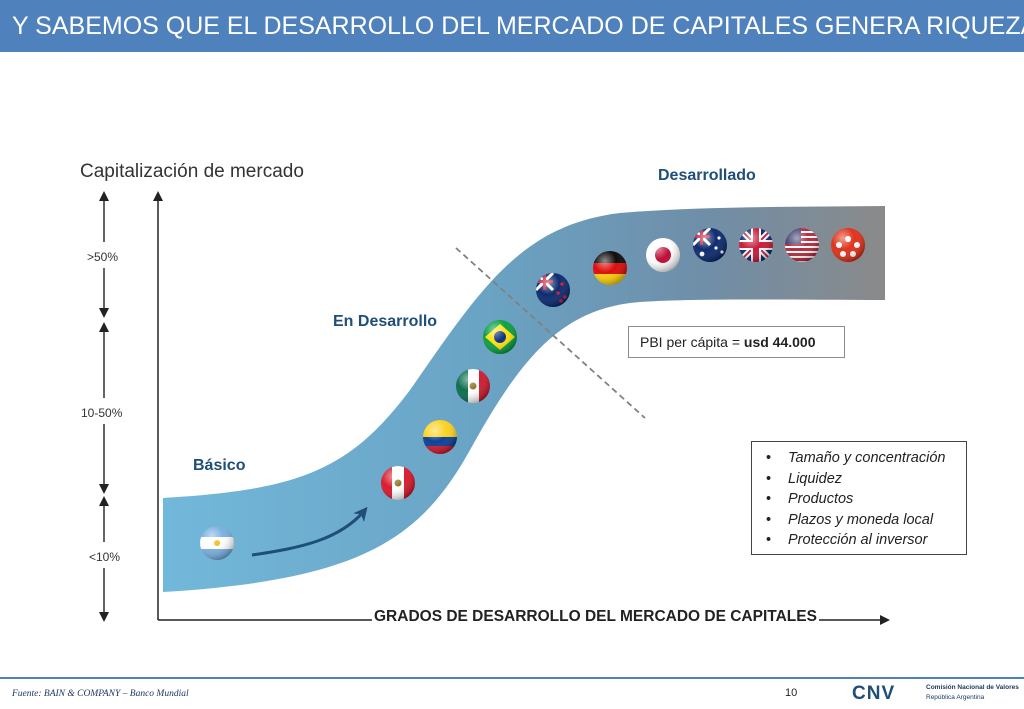 This screenshot has height=709, width=1024. What do you see at coordinates (779, 342) in the screenshot?
I see `pbi-value: usd 44.000` at bounding box center [779, 342].